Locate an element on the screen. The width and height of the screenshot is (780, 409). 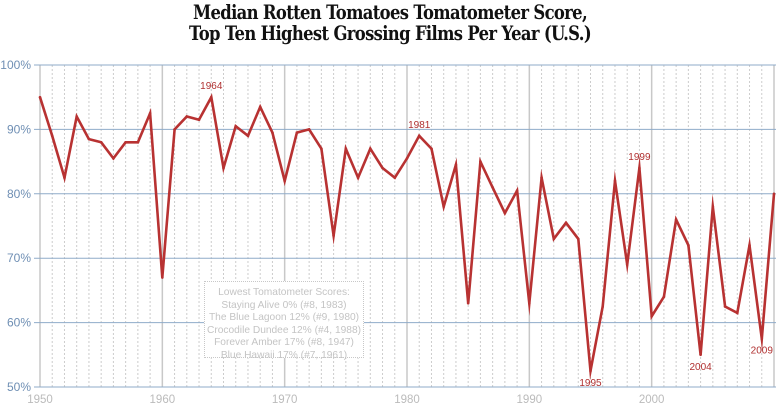
year-annotation: 2009 is located at coordinates (762, 351).